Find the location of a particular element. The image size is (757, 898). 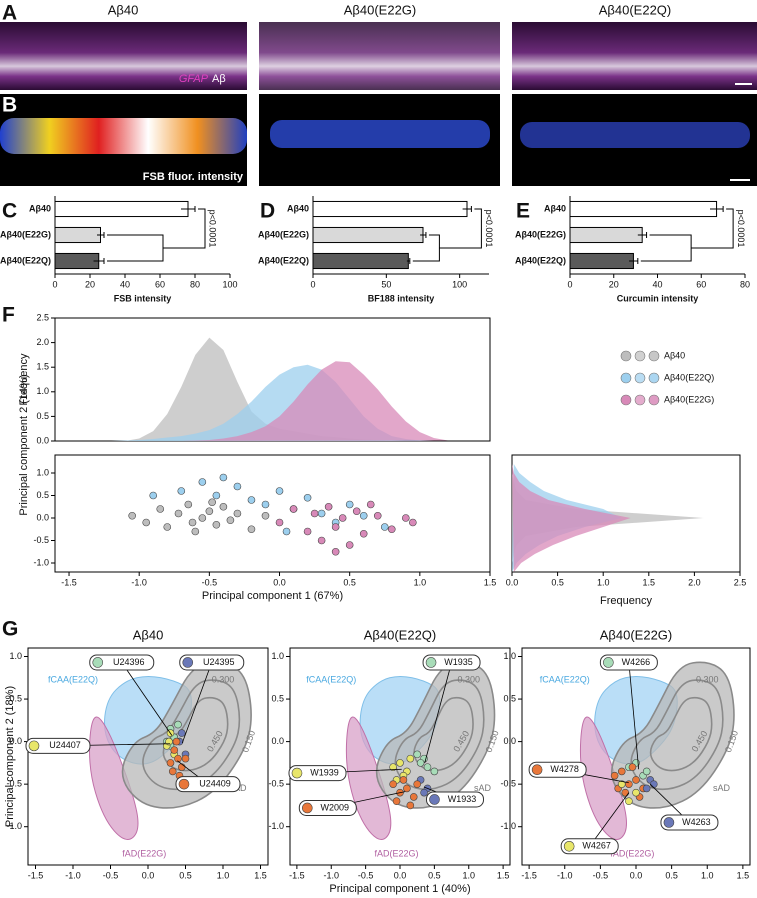

y-tick-label: -1.0 is located at coordinates (508, 826).